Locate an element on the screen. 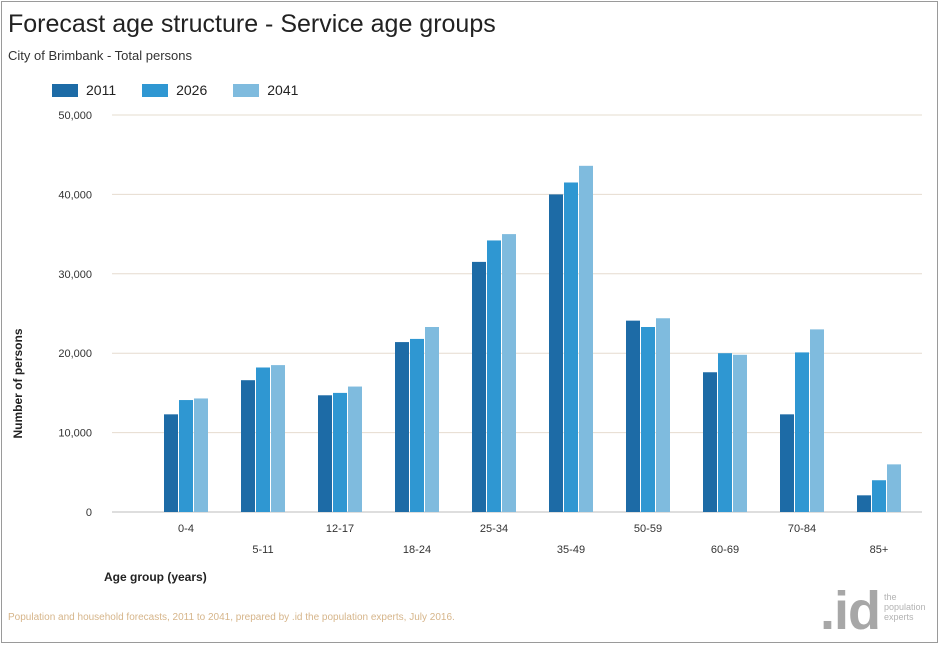  x-tick-label-12-17: 12-17 is located at coordinates (340, 529).